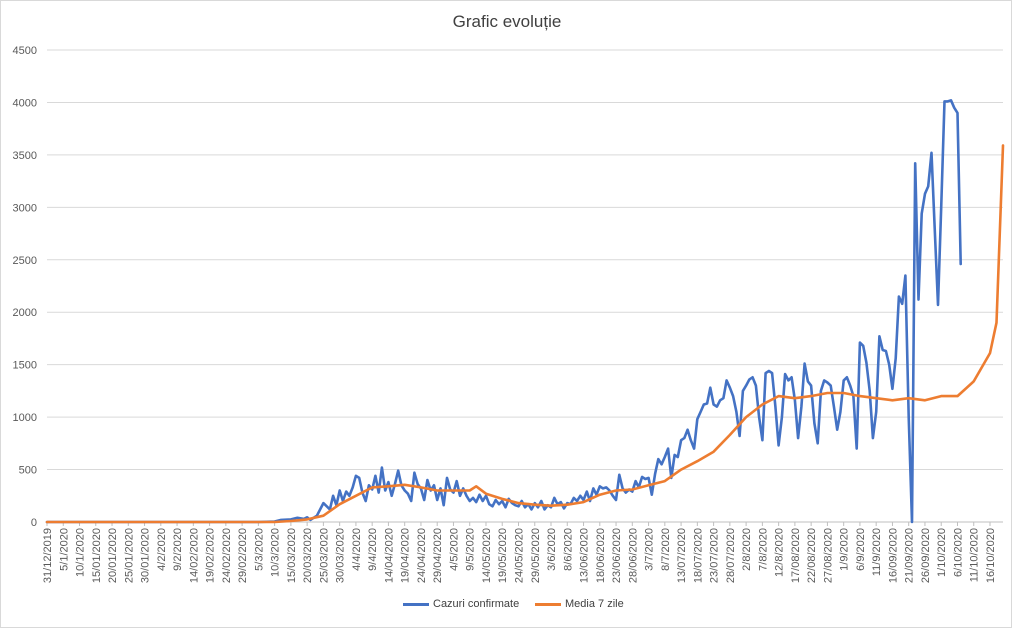  What do you see at coordinates (25, 208) in the screenshot?
I see `y-tick-label: 3000` at bounding box center [25, 208].